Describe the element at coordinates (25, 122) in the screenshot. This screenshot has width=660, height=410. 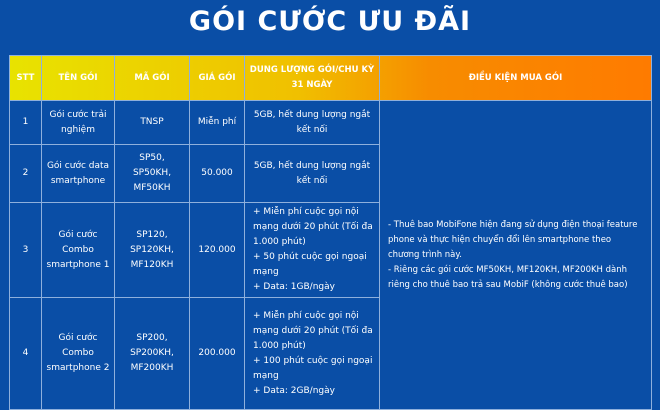
I see `cell-stt: 1` at that location.